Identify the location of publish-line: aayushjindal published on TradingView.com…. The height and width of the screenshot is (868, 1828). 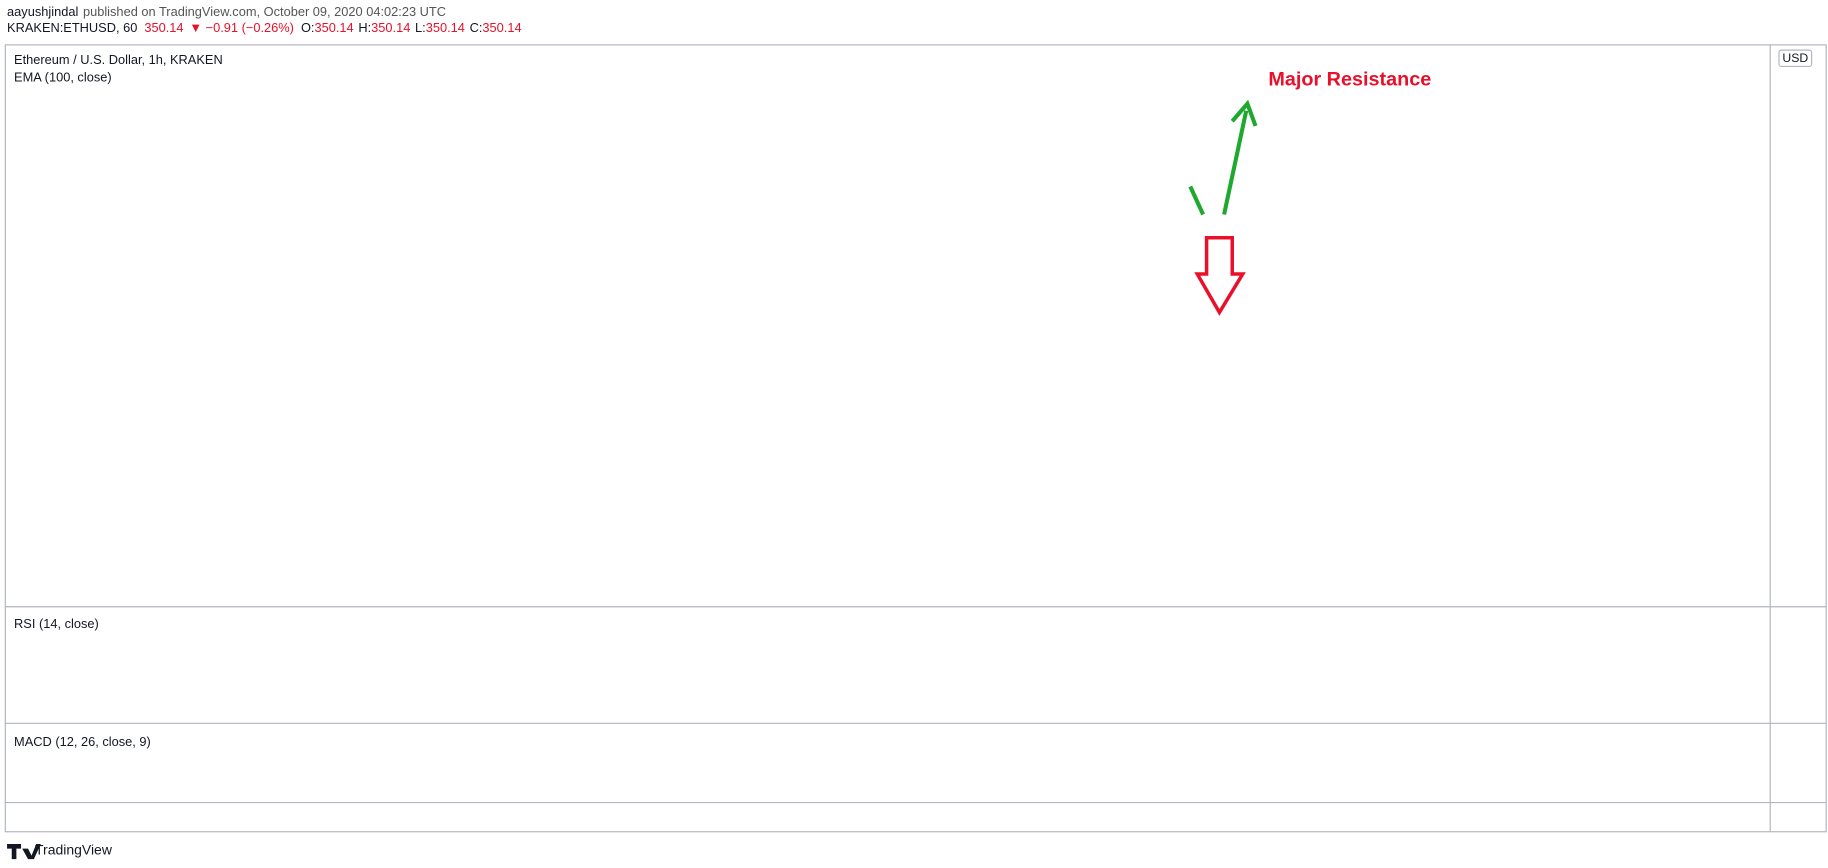
(226, 11).